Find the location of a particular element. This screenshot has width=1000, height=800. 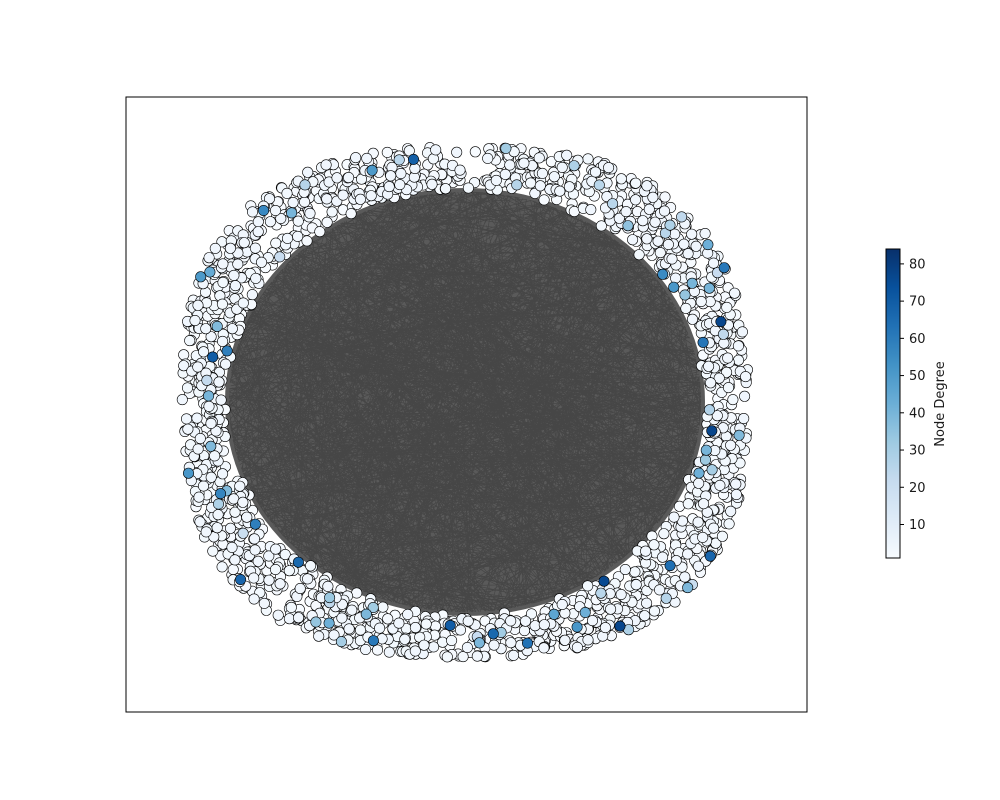

colorbar: 10 20 30 40 50 60 70 80 Node Degree is located at coordinates (916, 403).